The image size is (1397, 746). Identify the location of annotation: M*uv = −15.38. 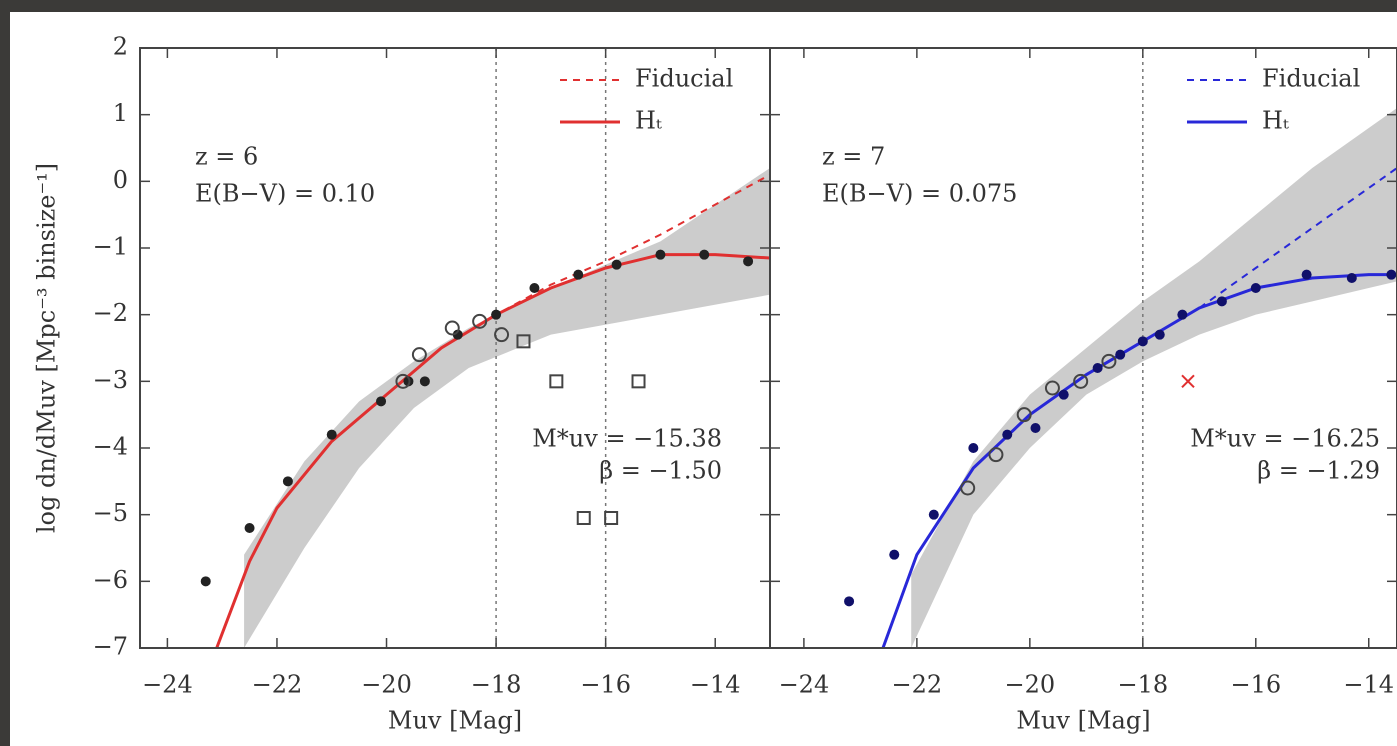
(627, 439).